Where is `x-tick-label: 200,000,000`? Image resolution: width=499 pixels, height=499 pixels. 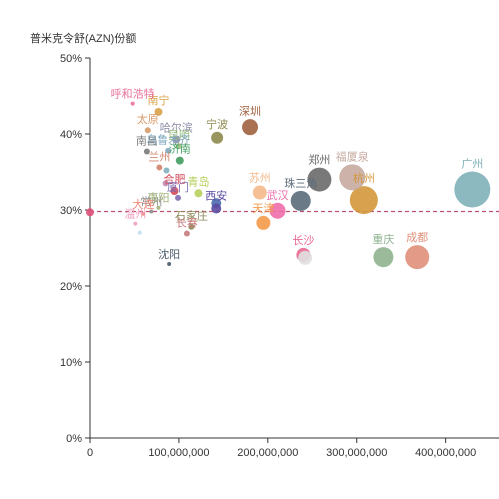
x-tick-label: 200,000,000 is located at coordinates (267, 453).